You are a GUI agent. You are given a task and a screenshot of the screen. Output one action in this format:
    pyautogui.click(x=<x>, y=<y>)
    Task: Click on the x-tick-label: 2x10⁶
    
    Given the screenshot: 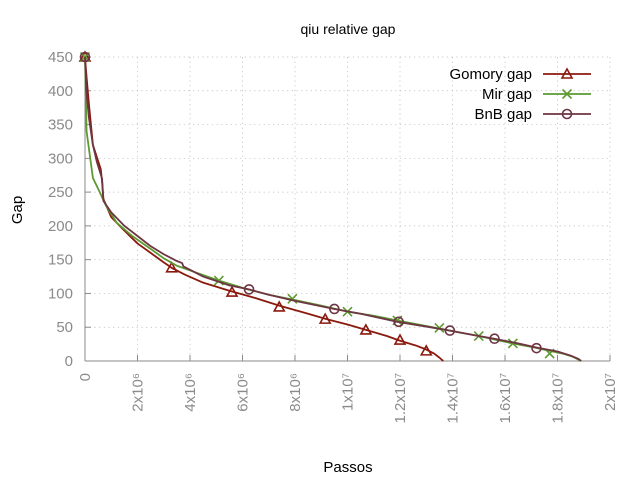 What is the action you would take?
    pyautogui.click(x=138, y=392)
    